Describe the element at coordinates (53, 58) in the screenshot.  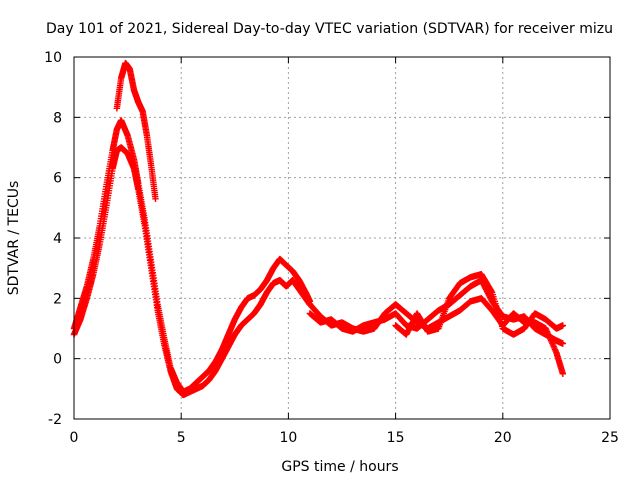
I see `y-tick-label: 10` at that location.